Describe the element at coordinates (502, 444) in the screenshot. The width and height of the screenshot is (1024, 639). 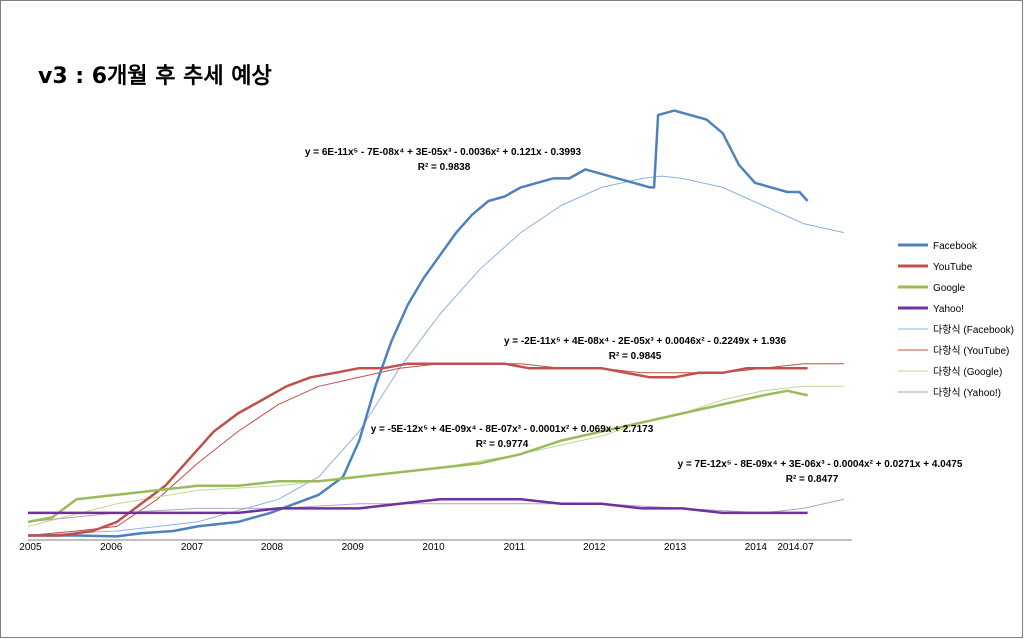
I see `trend-r2-2: R² = 0.9774` at that location.